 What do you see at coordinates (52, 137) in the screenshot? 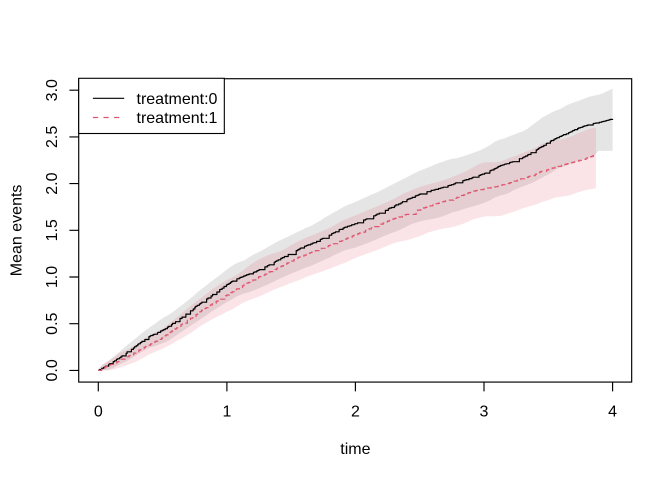
I see `svg-text: 2.5` at bounding box center [52, 137].